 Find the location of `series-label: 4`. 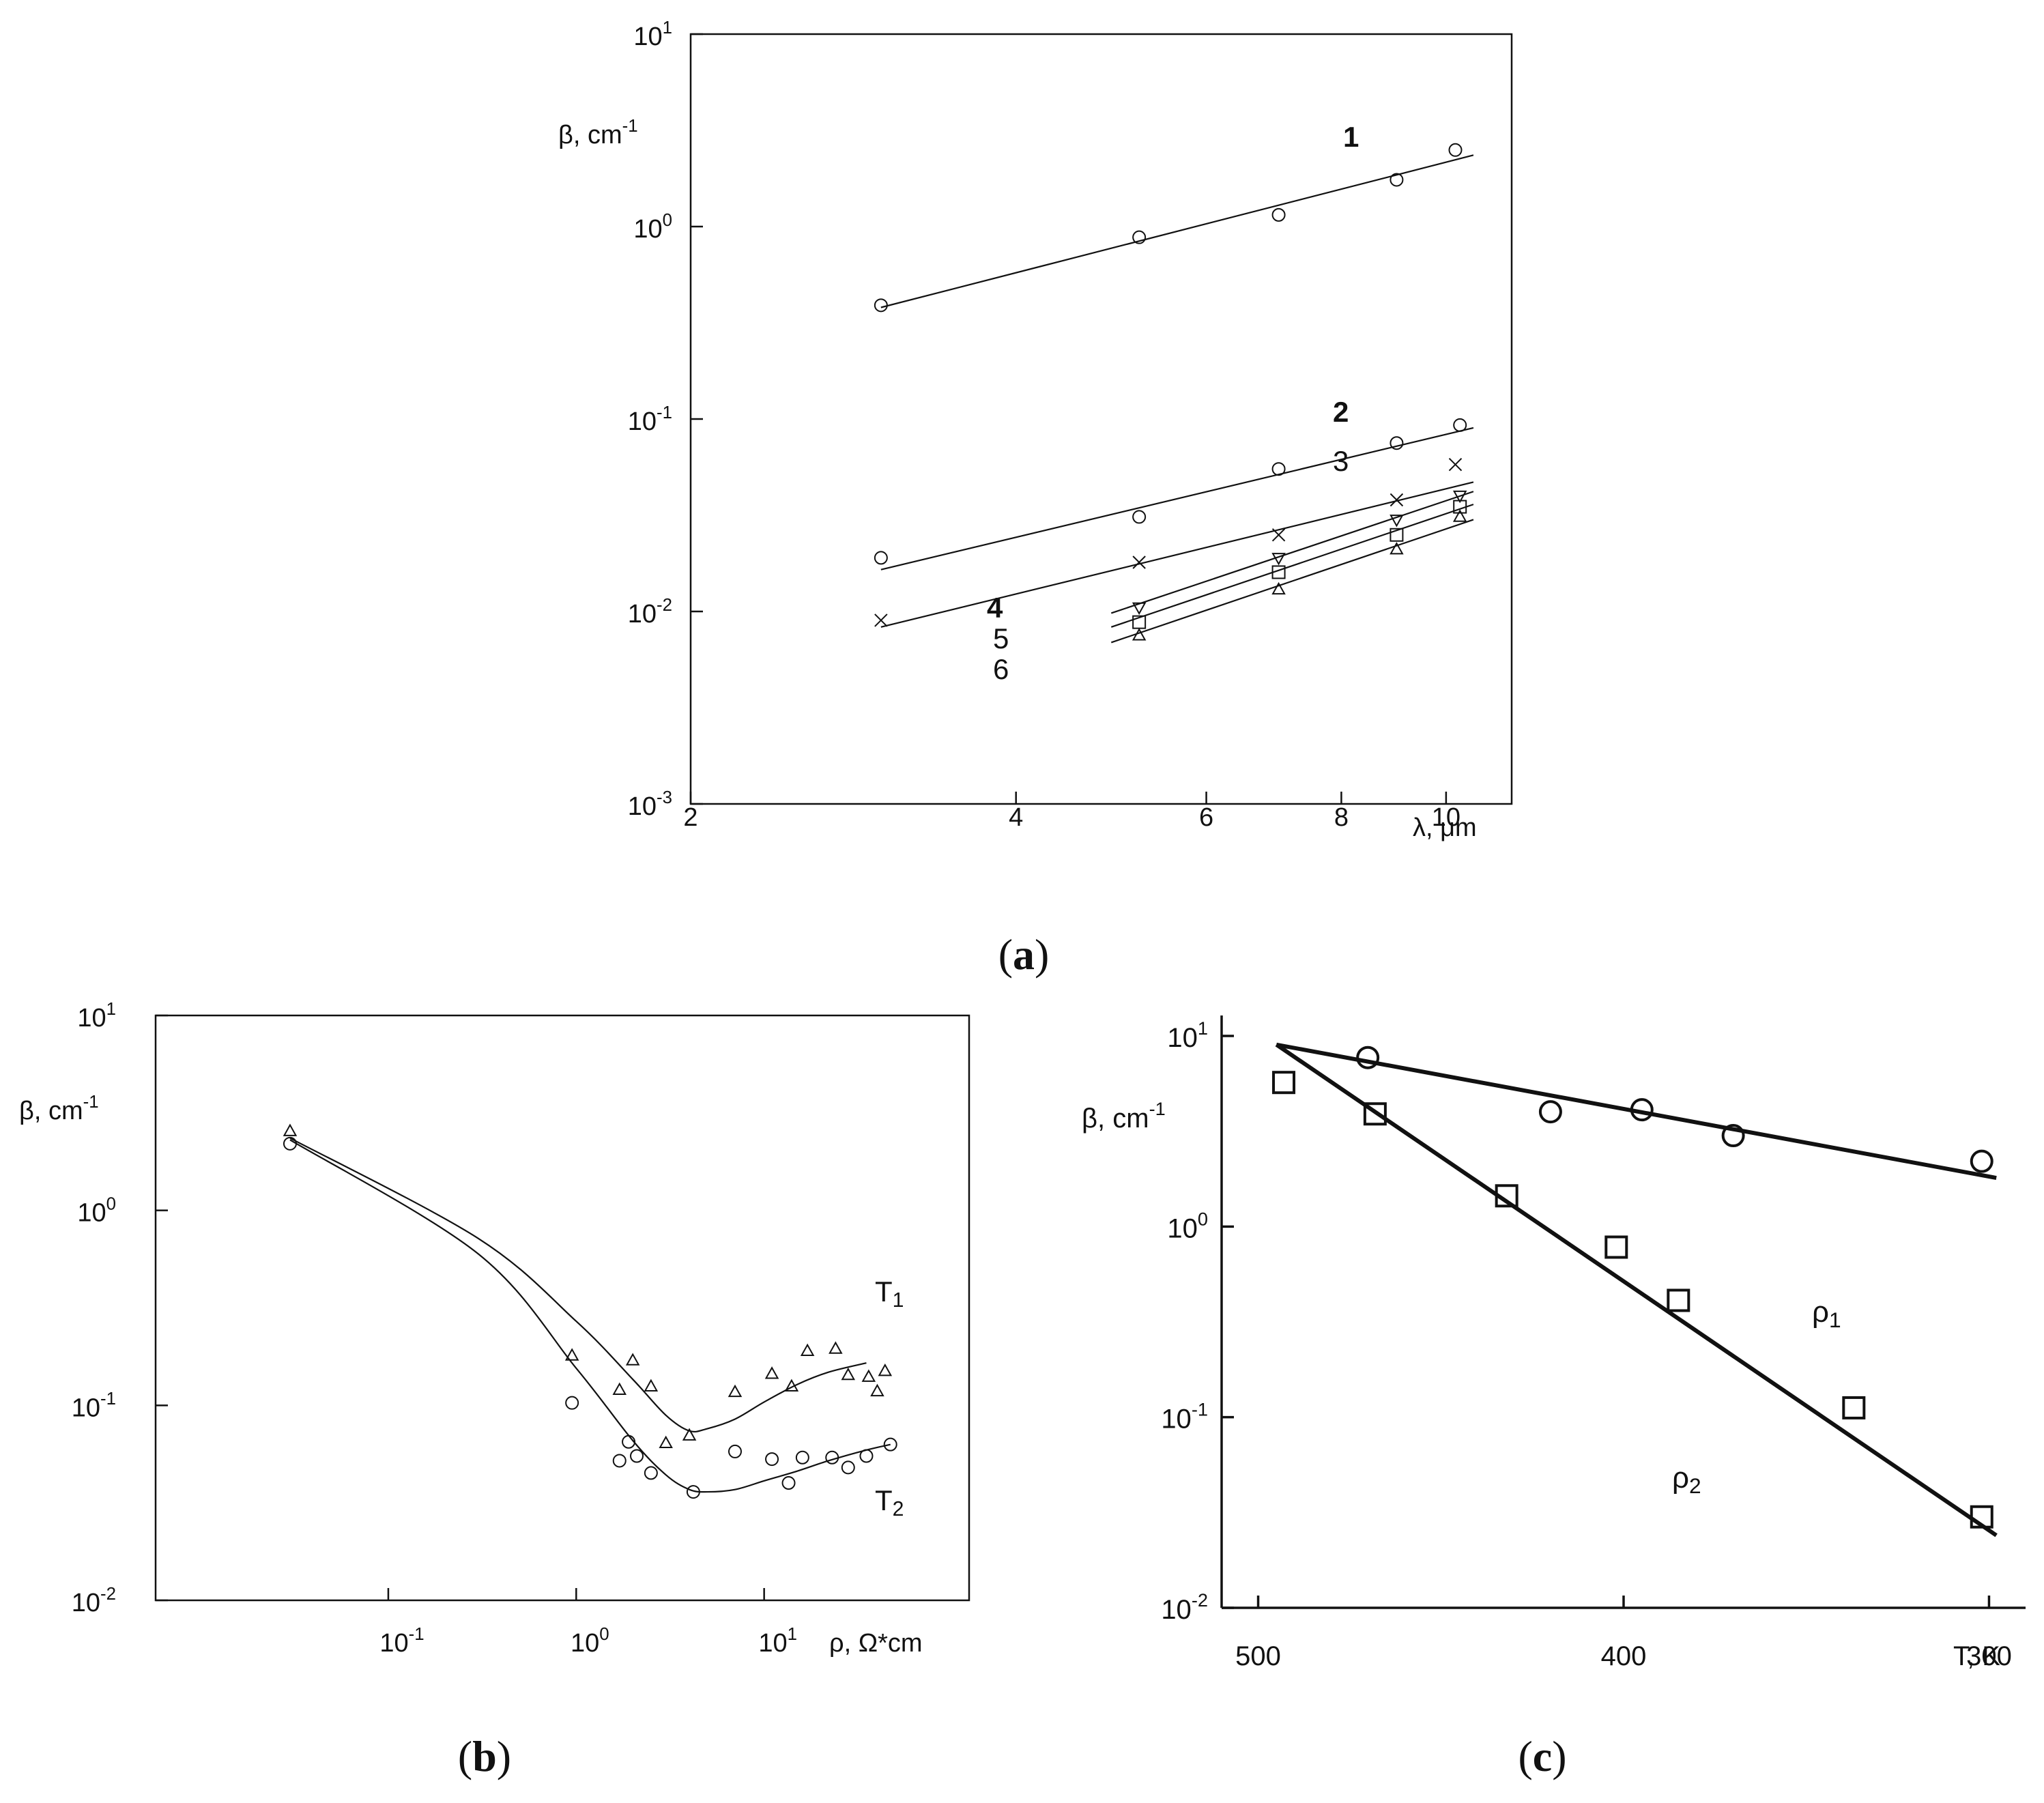

series-label: 4 is located at coordinates (995, 608).